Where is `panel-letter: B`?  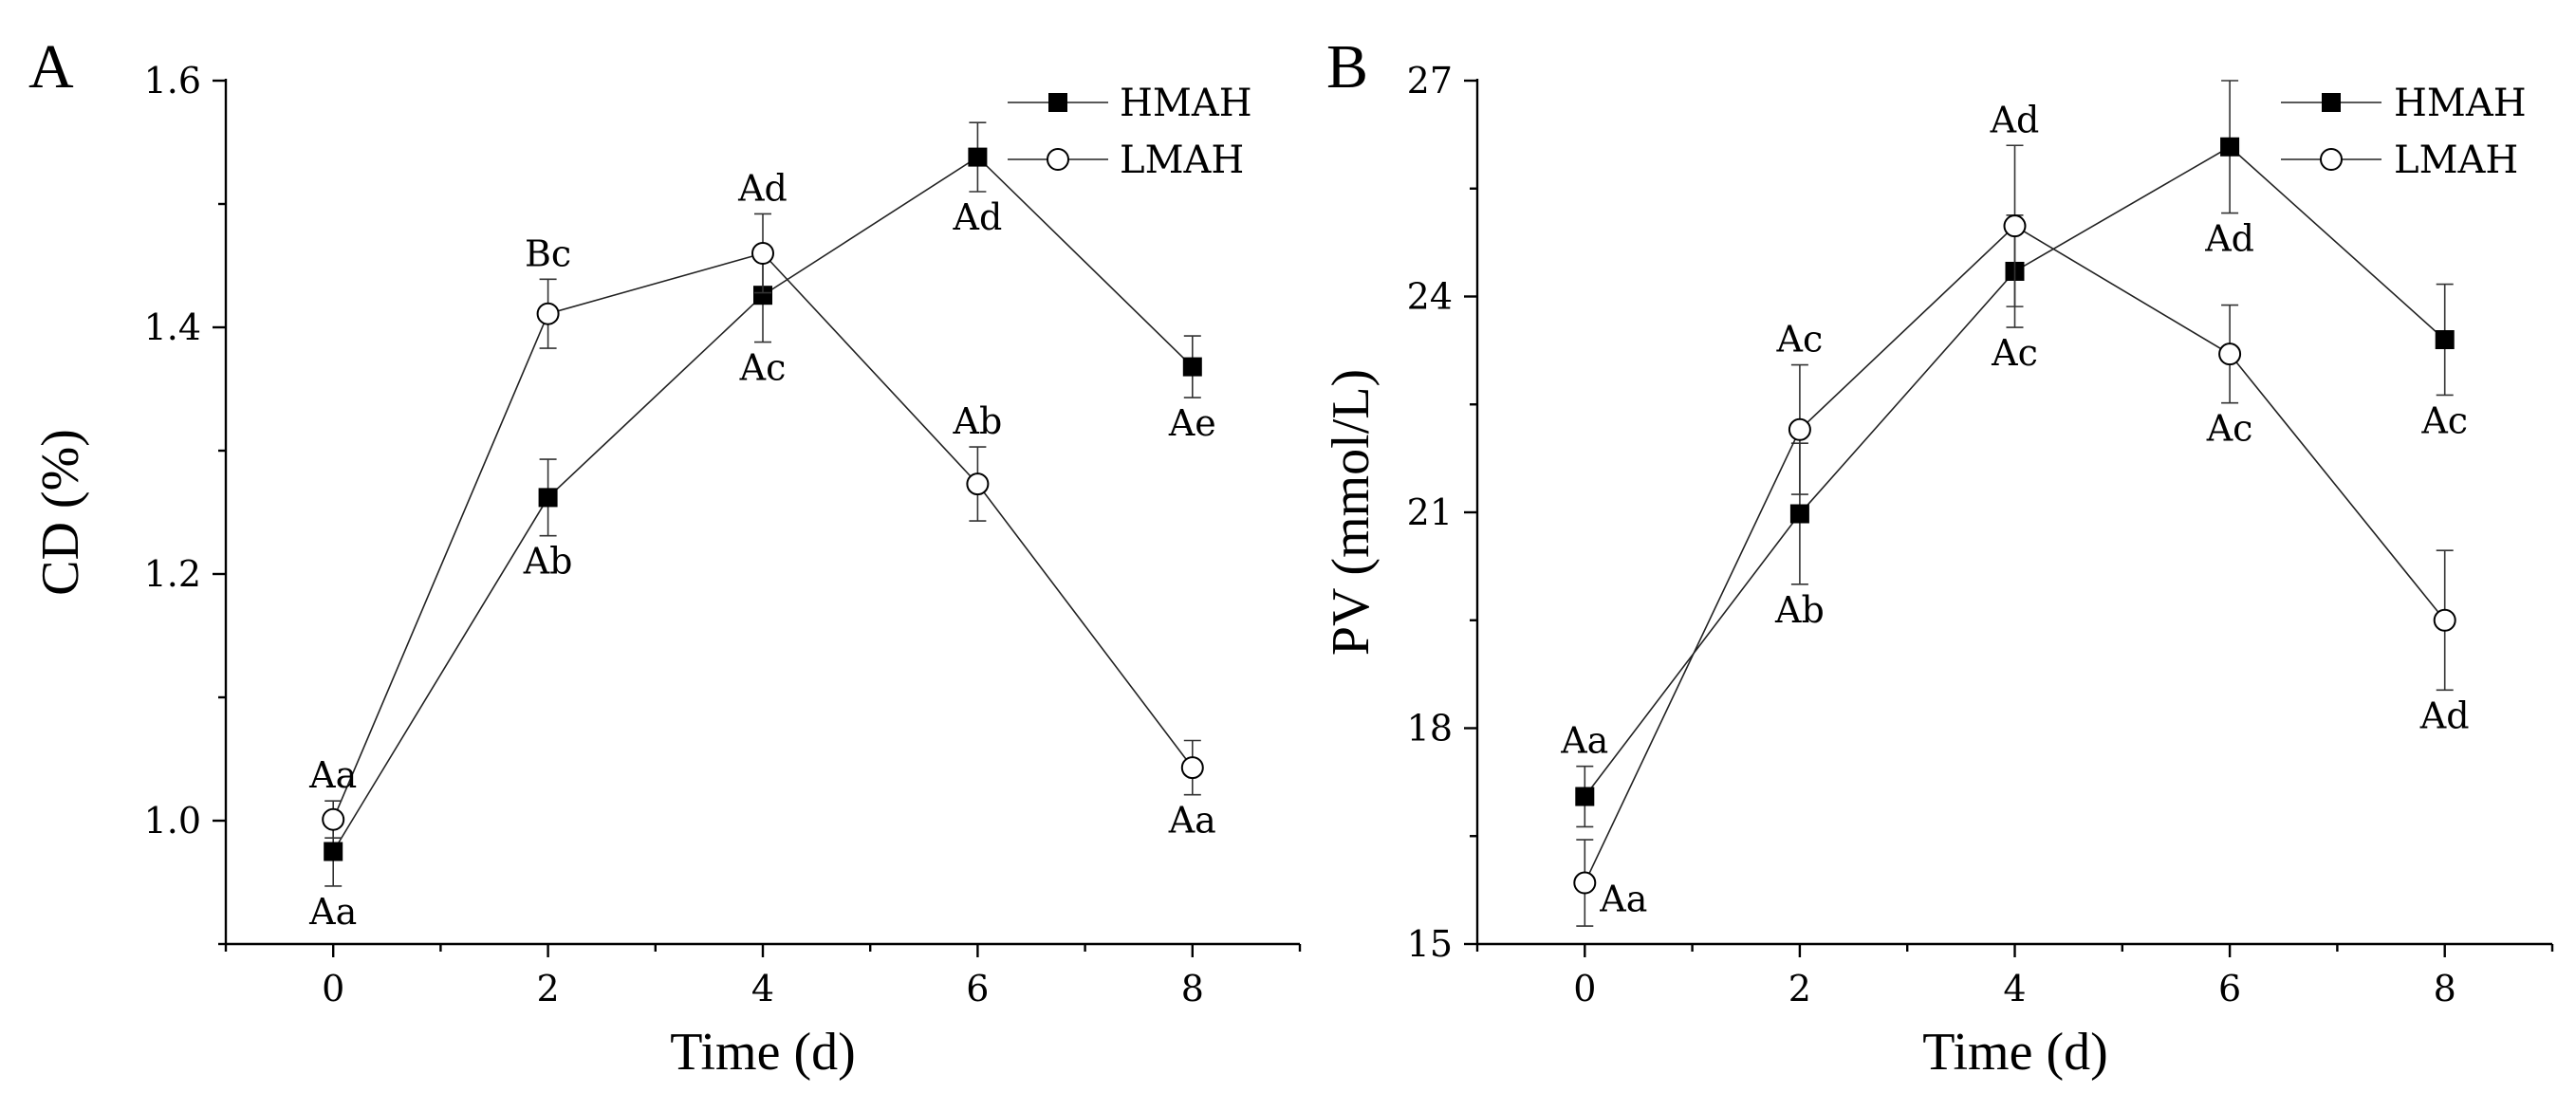
panel-letter: B is located at coordinates (1347, 67).